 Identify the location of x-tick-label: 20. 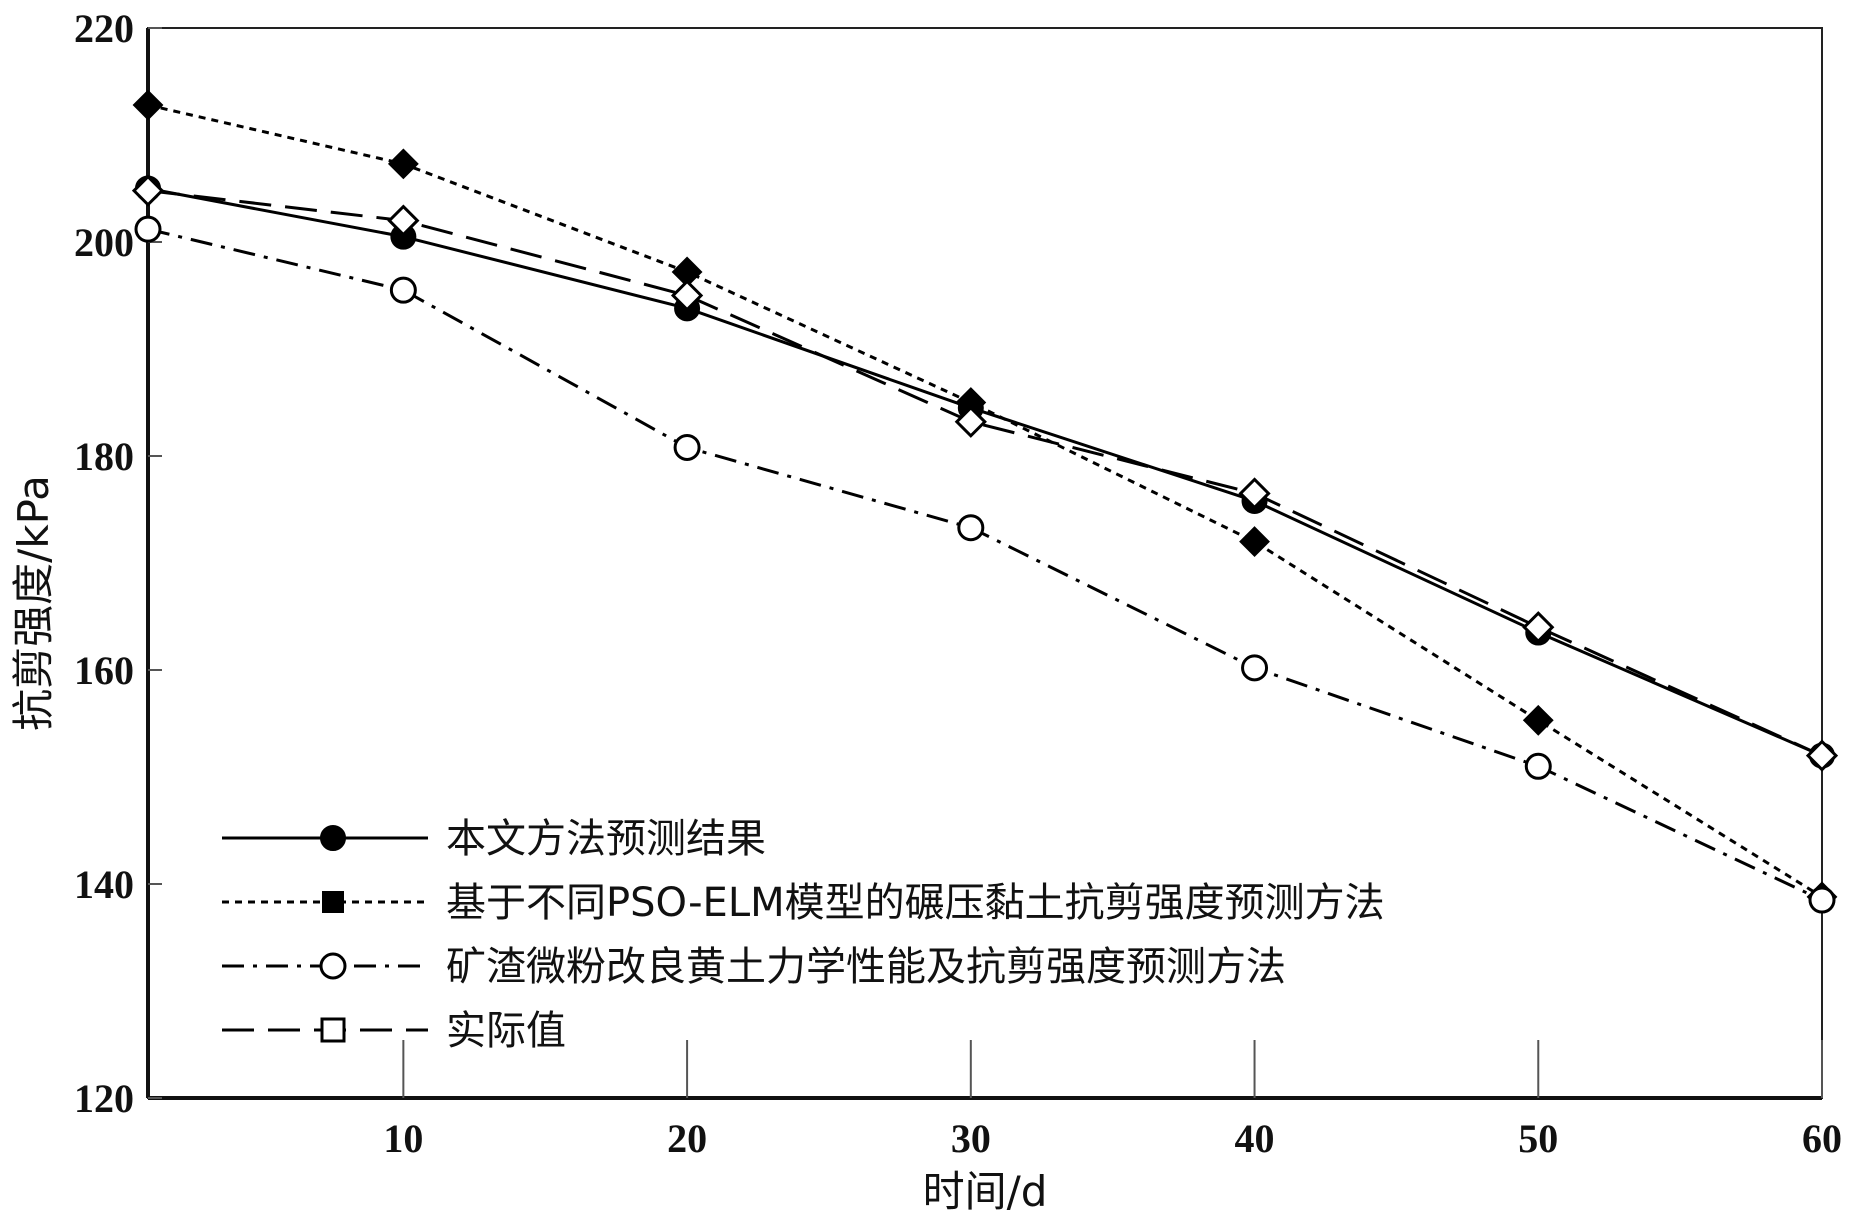
(687, 1138).